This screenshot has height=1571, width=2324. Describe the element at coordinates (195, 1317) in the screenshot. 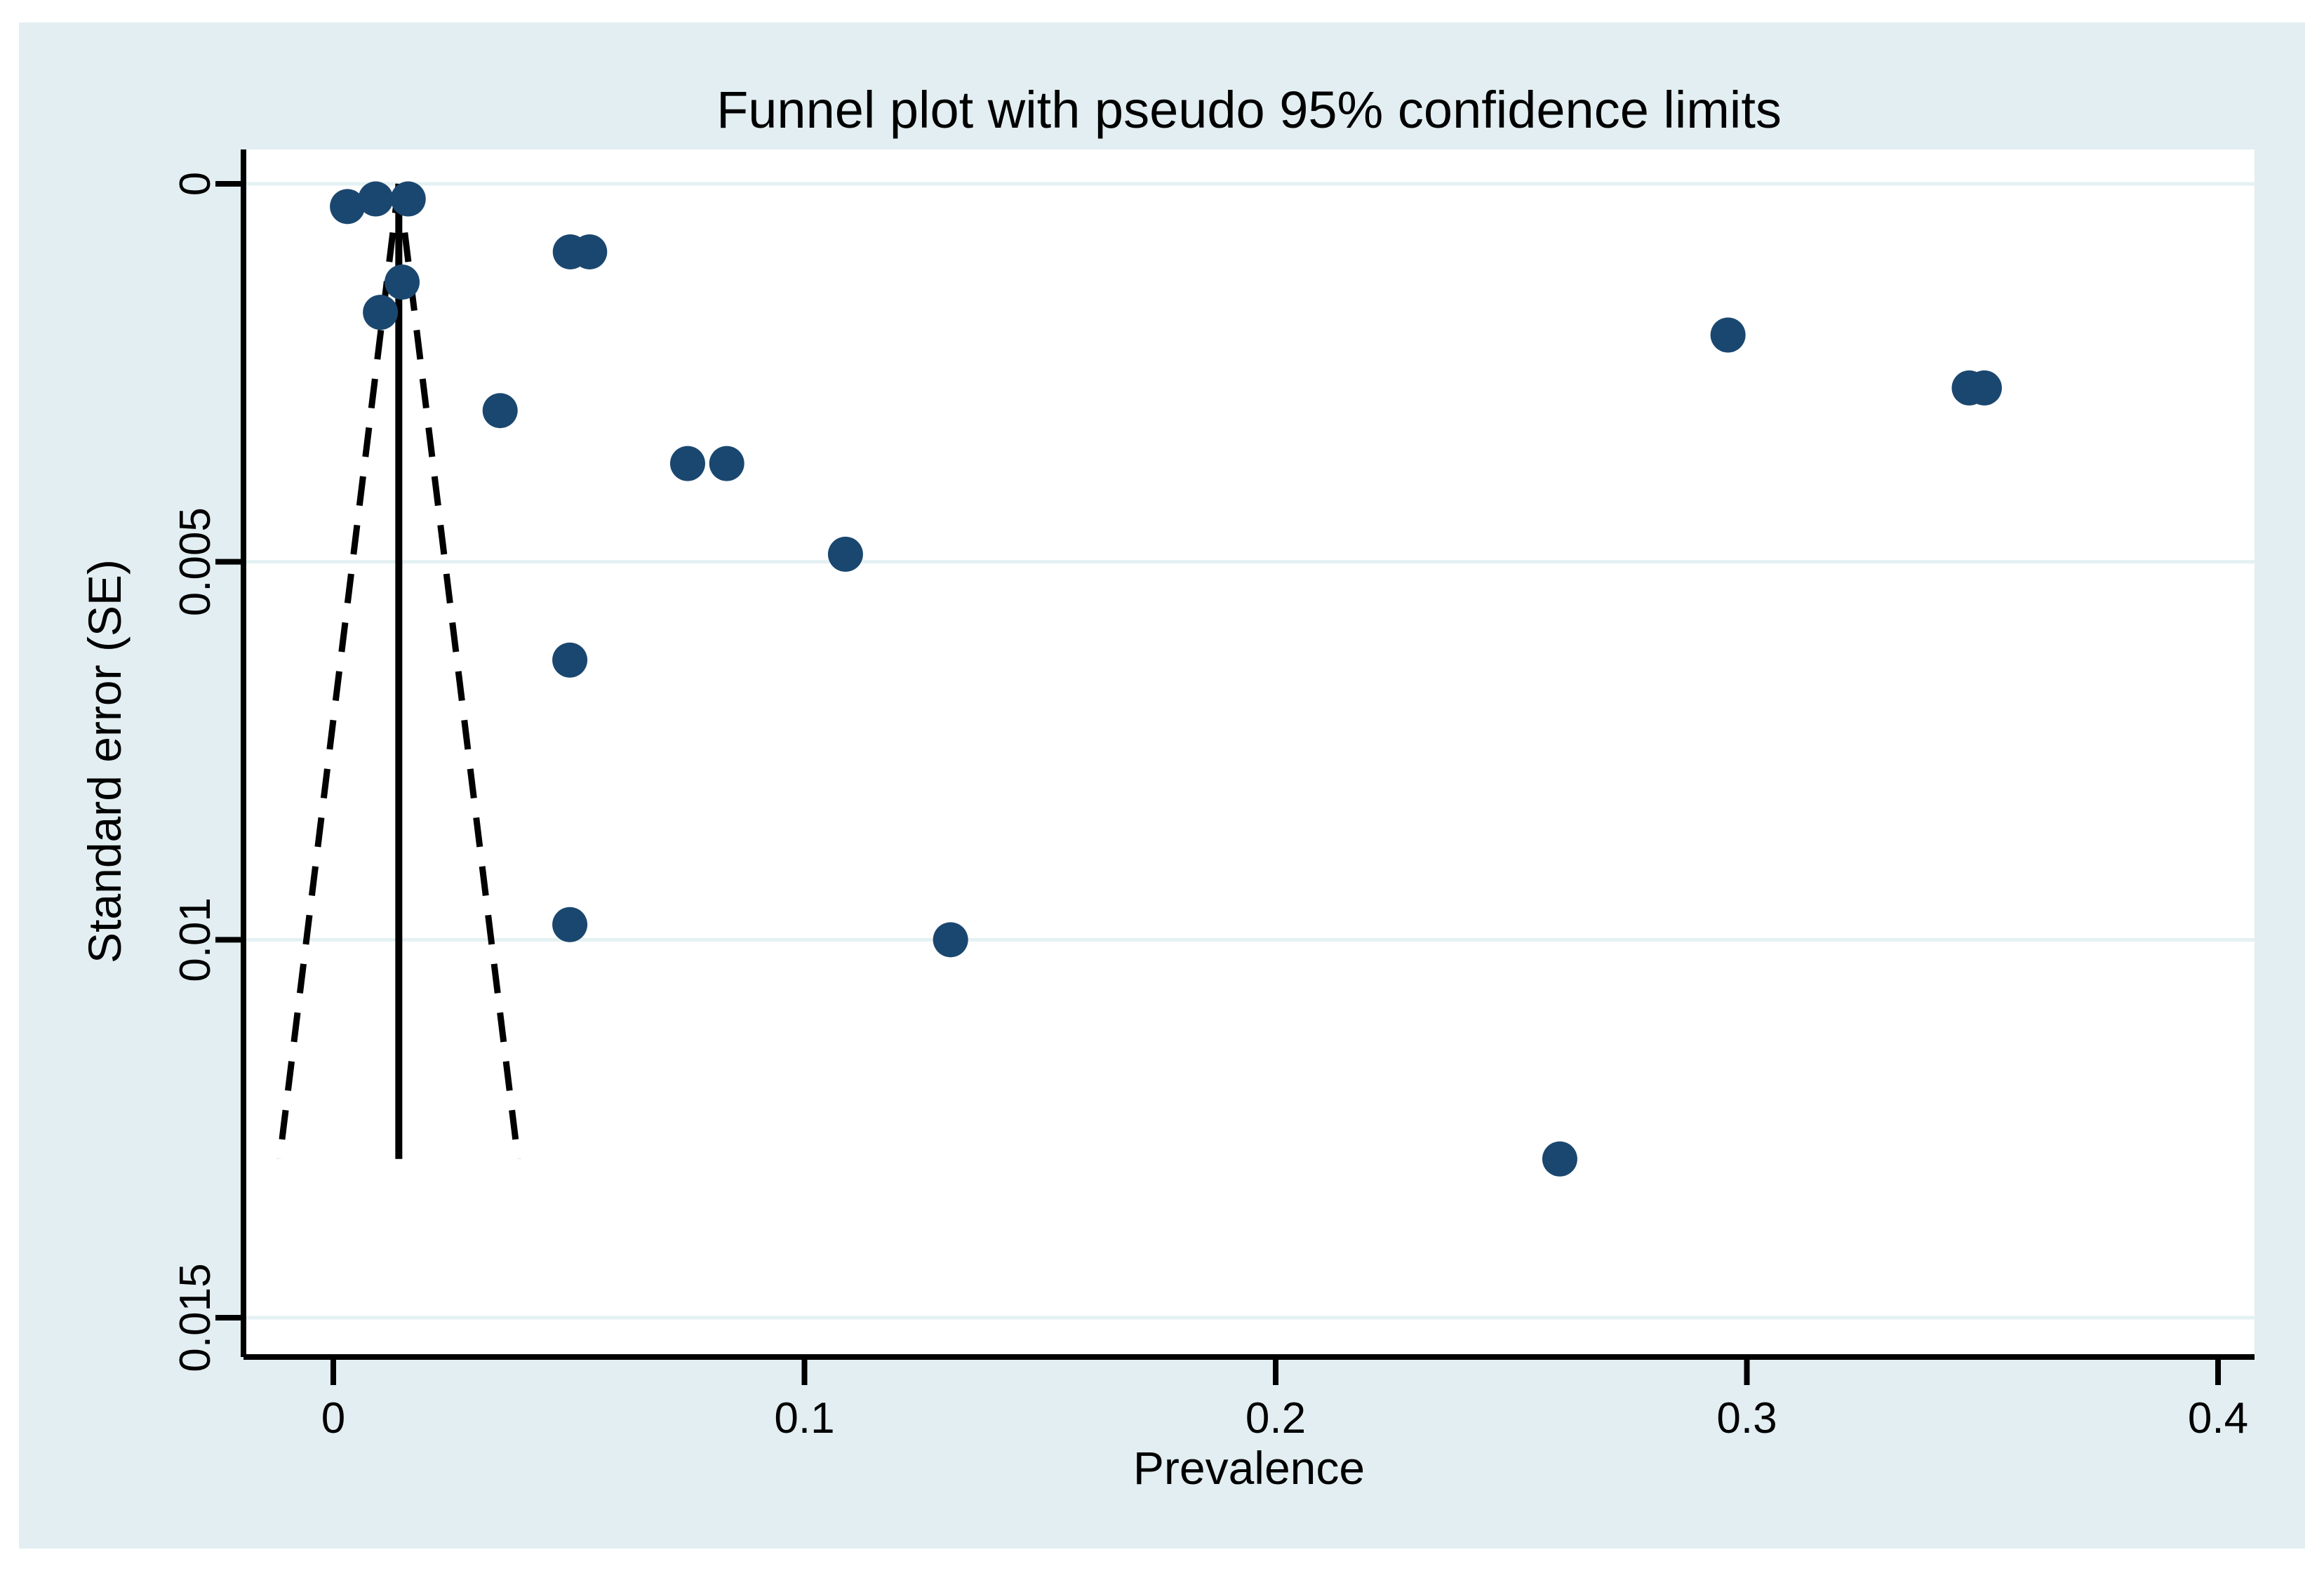

I see `y-tick-label: 0.015` at that location.